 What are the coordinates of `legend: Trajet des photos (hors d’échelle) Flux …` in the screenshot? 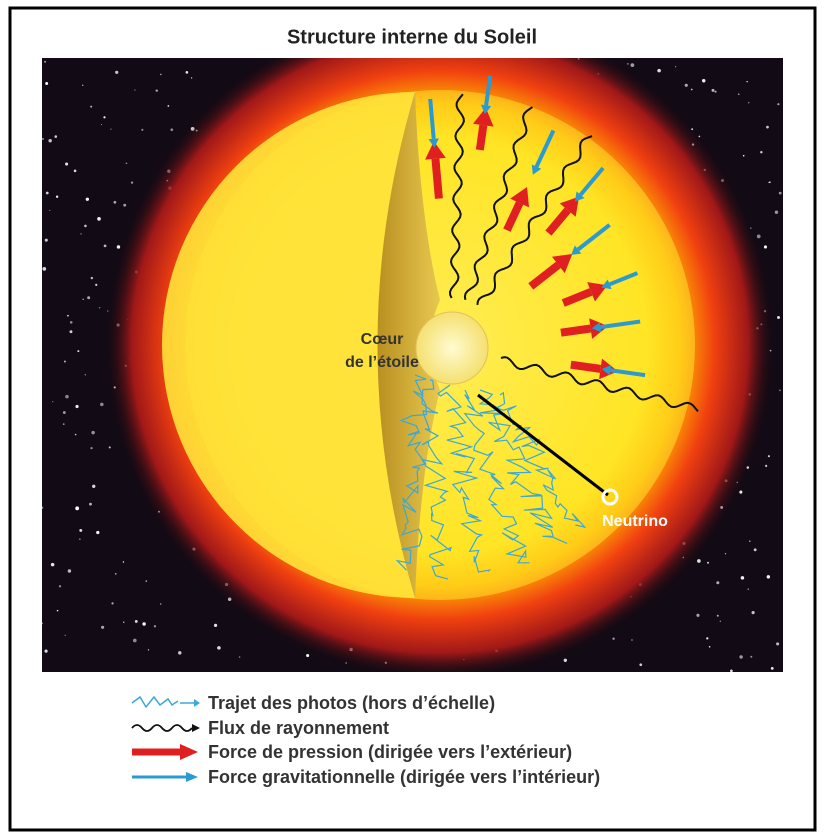 It's located at (365, 740).